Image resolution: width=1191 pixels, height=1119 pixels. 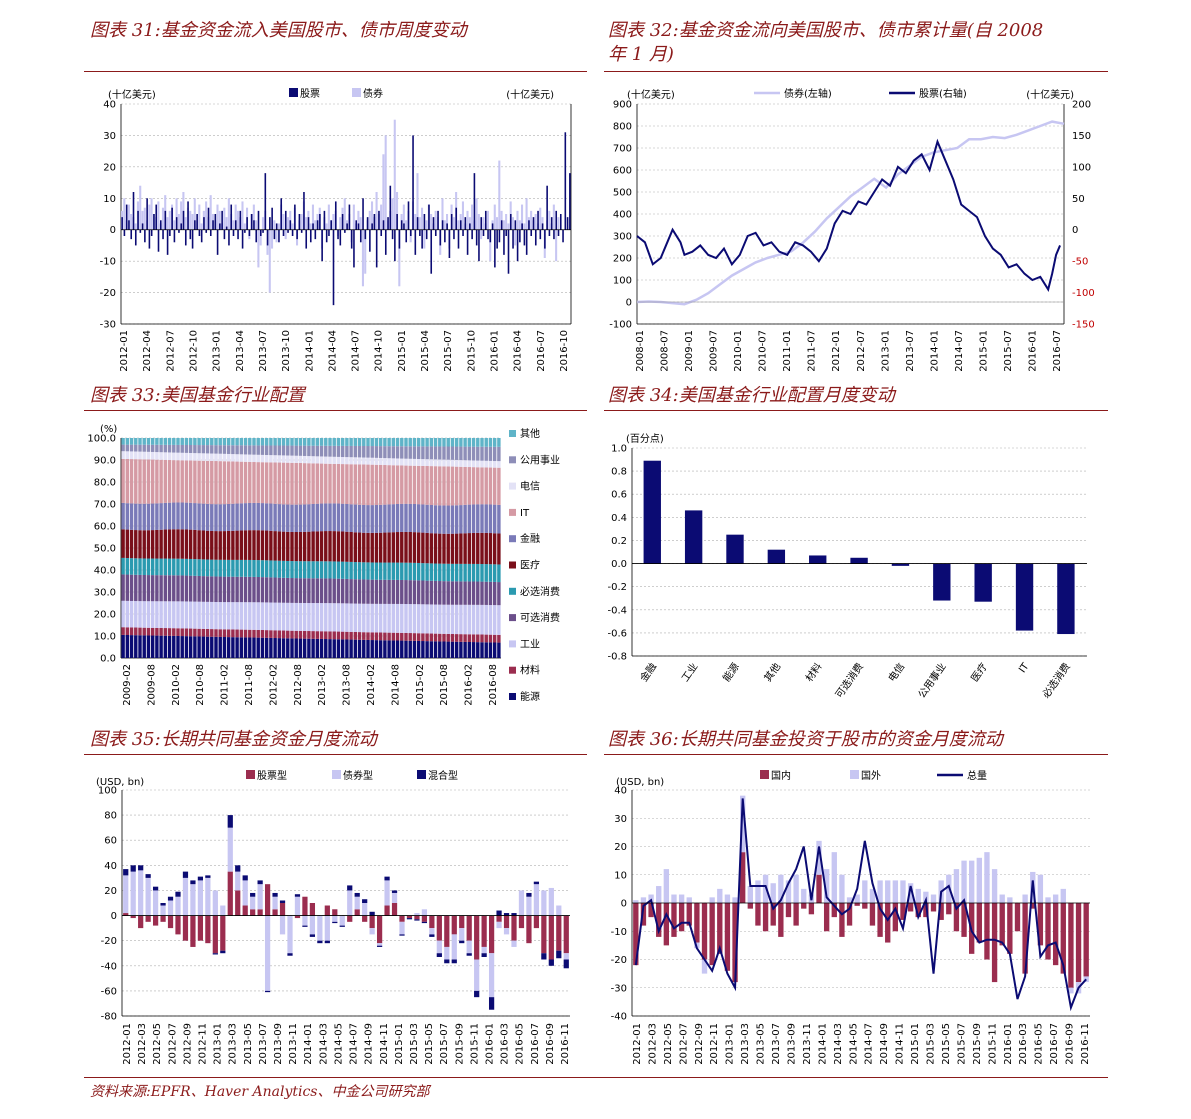 I want to click on c36-bar-国外, so click(x=1010, y=900).